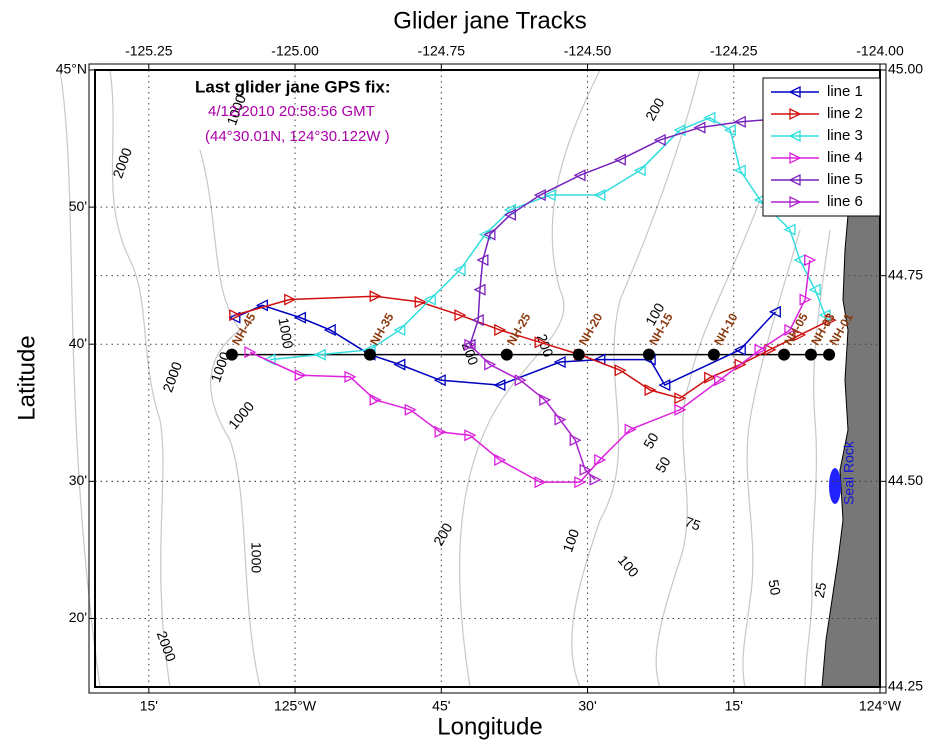  I want to click on x2-tick-label: -124.00, so click(880, 51).